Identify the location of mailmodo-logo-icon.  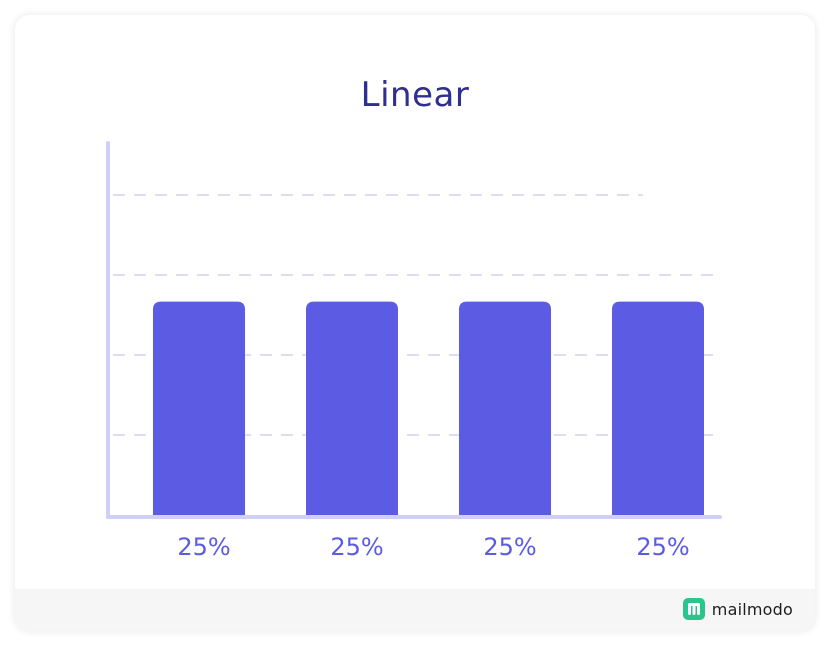
(693, 609).